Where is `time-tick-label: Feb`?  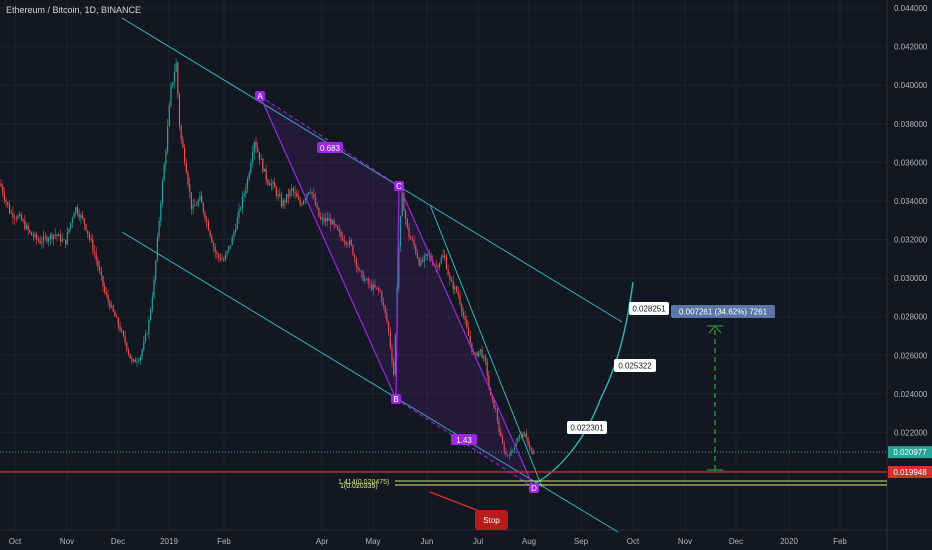 time-tick-label: Feb is located at coordinates (840, 541).